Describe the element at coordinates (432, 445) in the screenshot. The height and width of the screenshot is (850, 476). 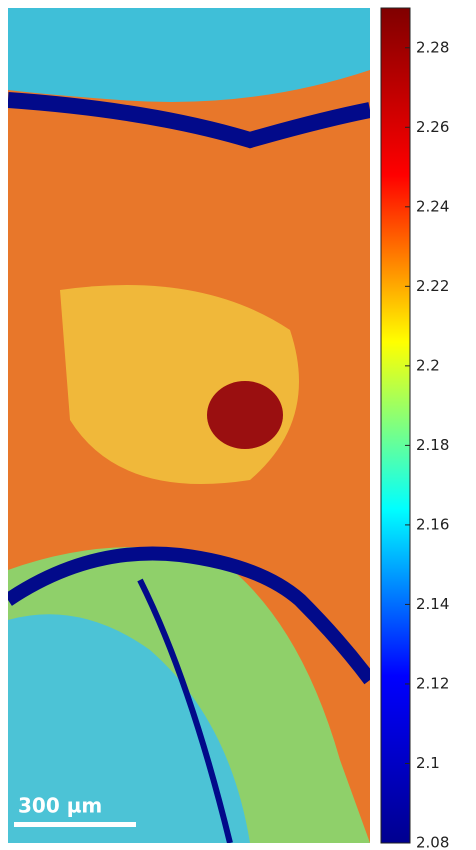
I see `colorbar-tick-label: 2.18` at that location.